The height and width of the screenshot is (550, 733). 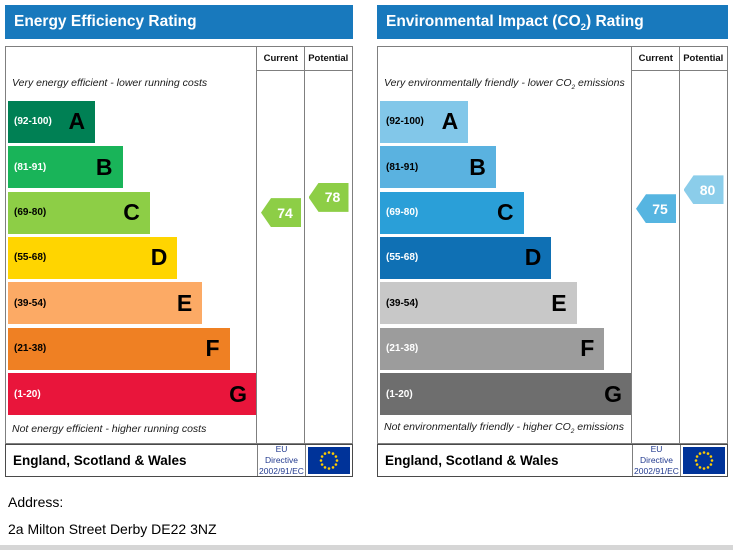 What do you see at coordinates (402, 213) in the screenshot?
I see `band-range-label: (69-80)` at bounding box center [402, 213].